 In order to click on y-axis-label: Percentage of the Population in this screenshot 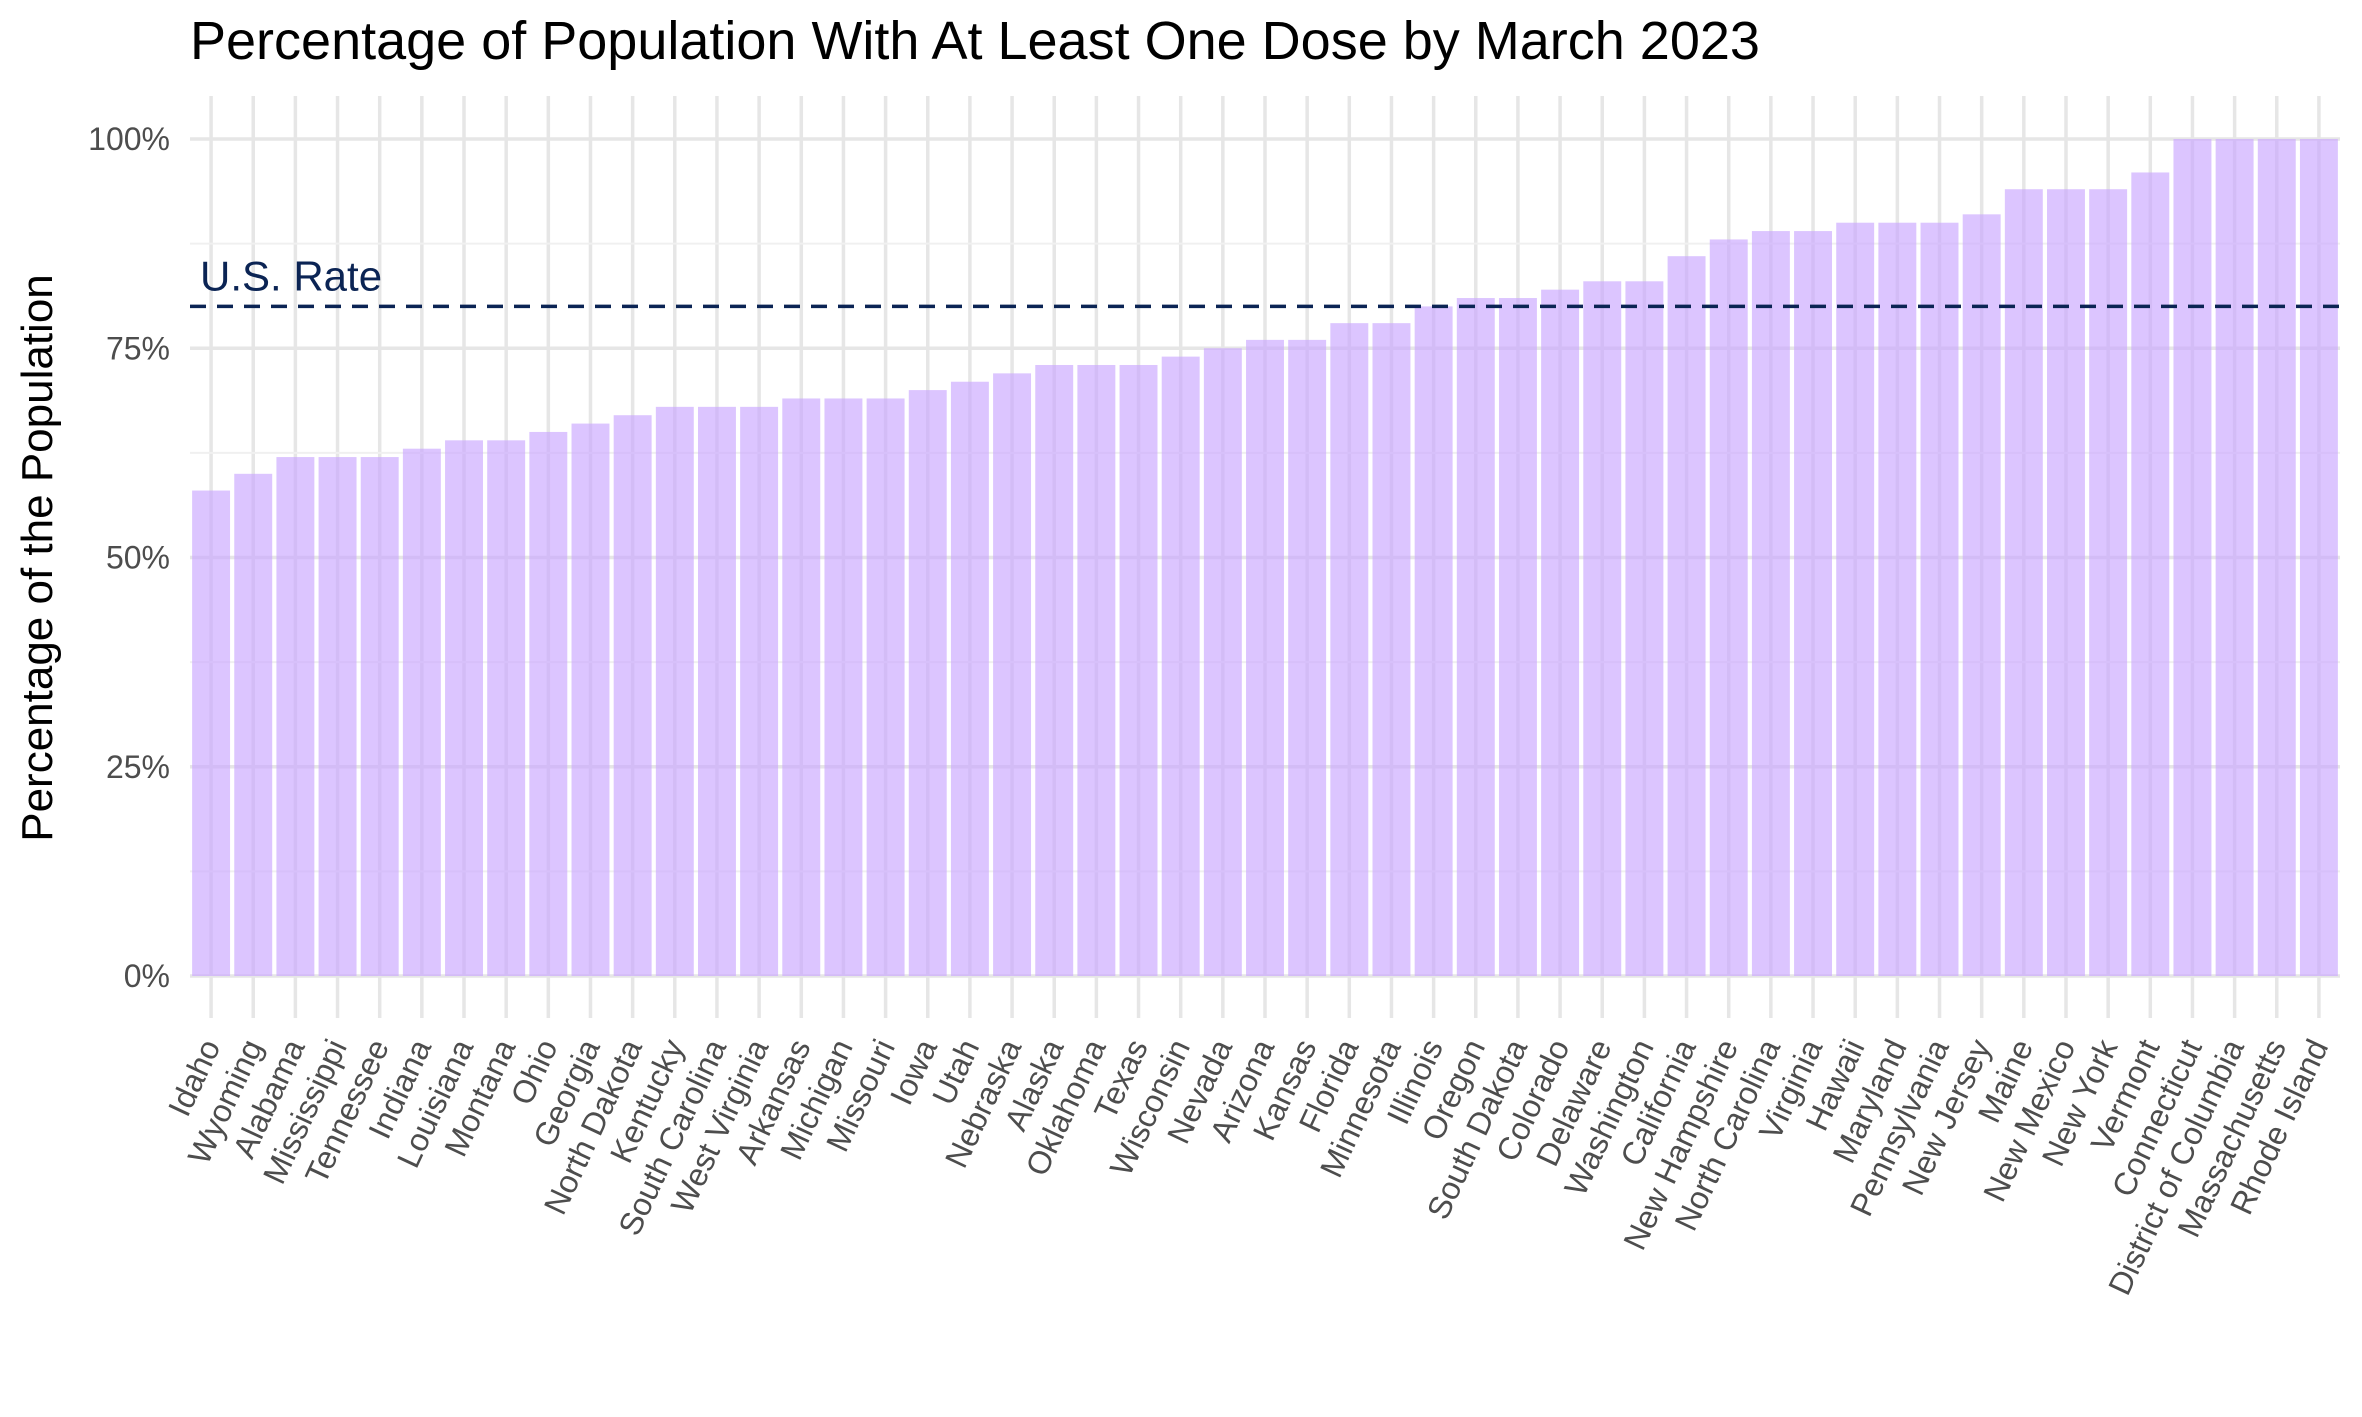, I will do `click(37, 558)`.